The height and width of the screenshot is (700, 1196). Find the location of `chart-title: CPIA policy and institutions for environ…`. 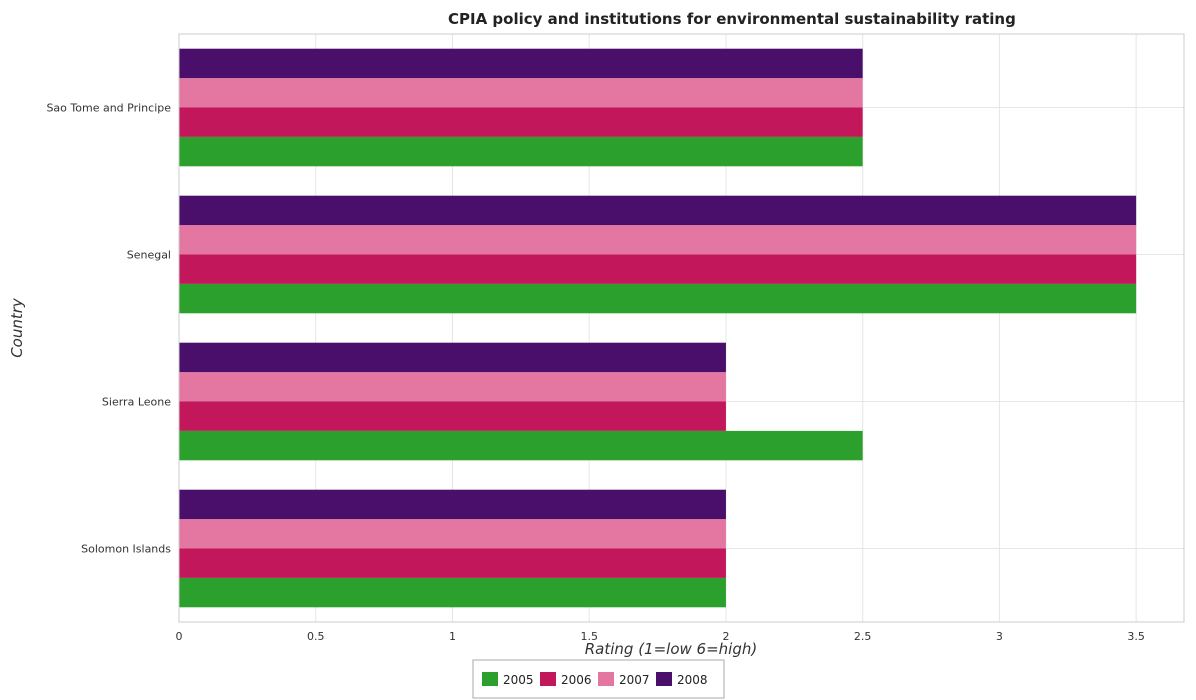

chart-title: CPIA policy and institutions for environ… is located at coordinates (732, 19).